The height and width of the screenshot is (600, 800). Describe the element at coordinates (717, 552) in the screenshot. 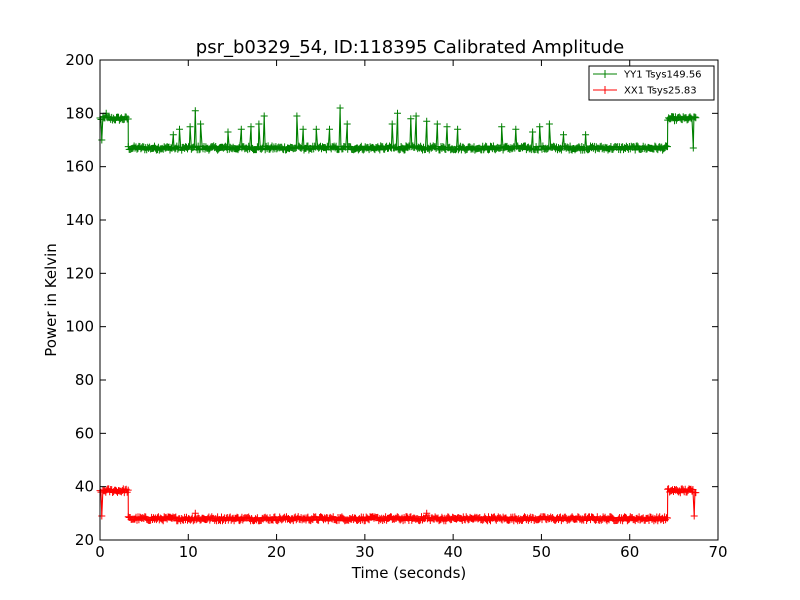

I see `x-tick-label: 70` at that location.